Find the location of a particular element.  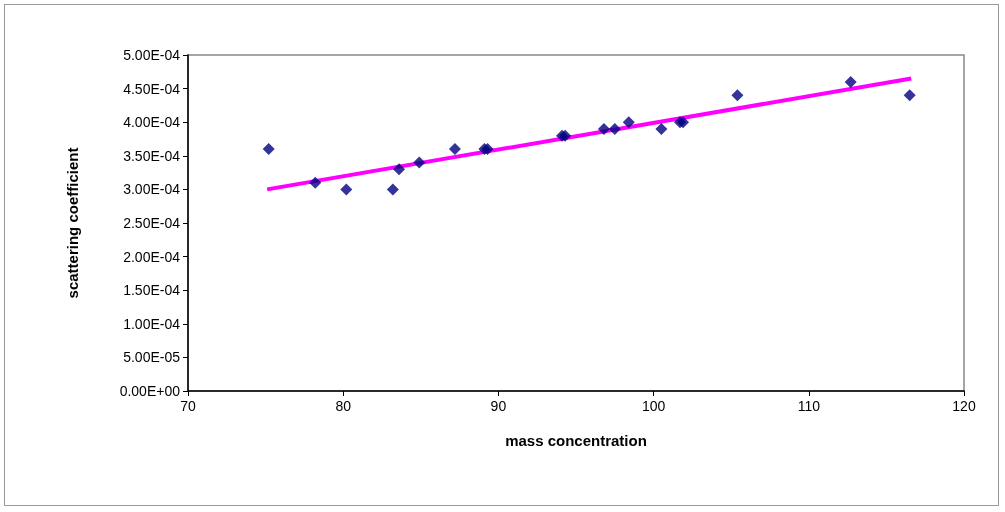

y-tick-label: 1.00E-04 is located at coordinates (152, 323).